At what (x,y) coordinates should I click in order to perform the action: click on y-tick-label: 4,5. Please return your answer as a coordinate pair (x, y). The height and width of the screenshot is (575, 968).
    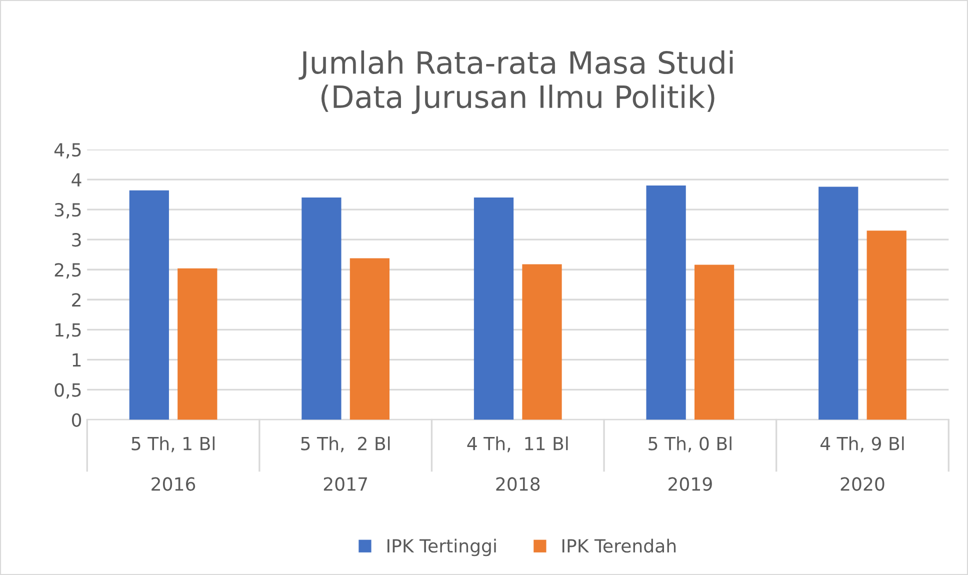
    Looking at the image, I should click on (67, 150).